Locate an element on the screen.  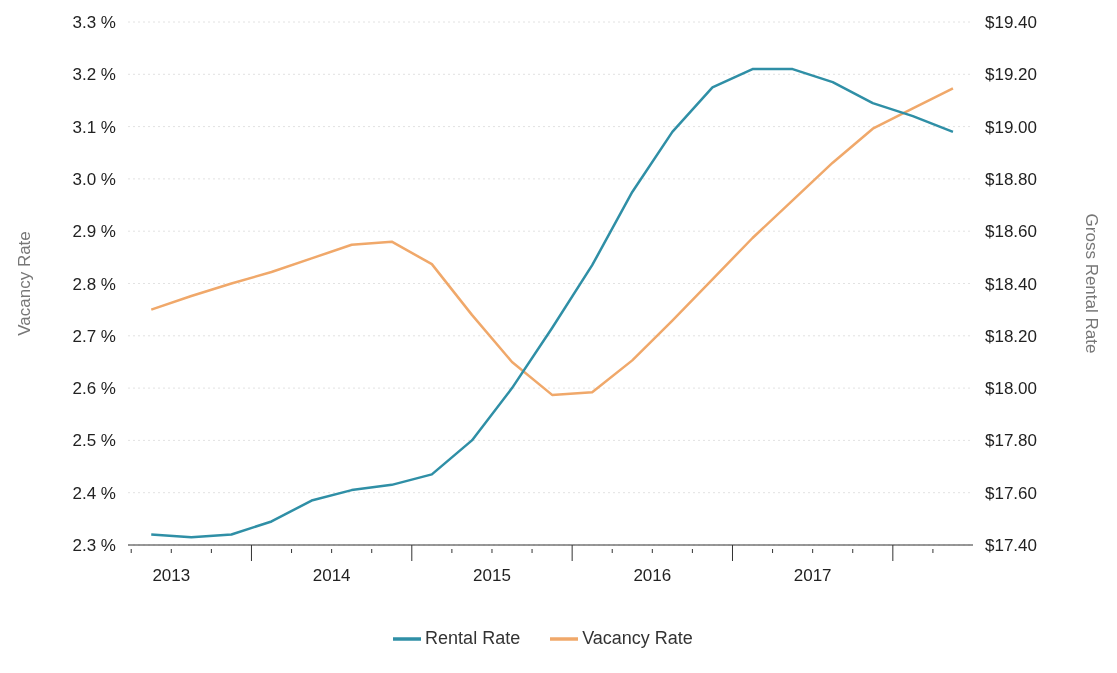
x-tick-label: 2016 is located at coordinates (652, 575).